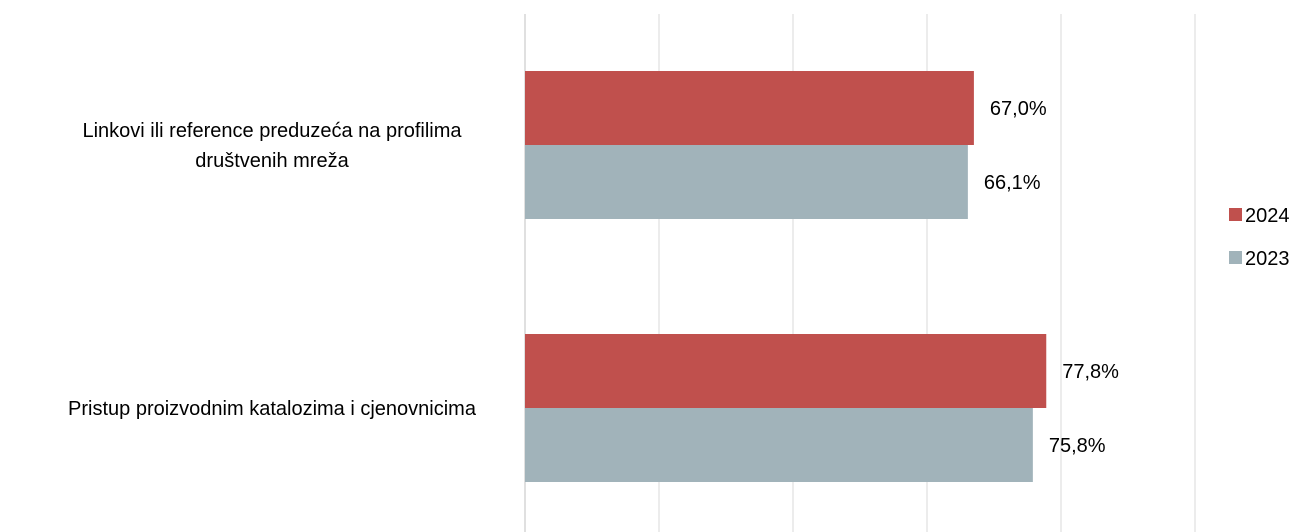 The image size is (1305, 532). What do you see at coordinates (1090, 372) in the screenshot?
I see `data-label-2024-2: 77,8%` at bounding box center [1090, 372].